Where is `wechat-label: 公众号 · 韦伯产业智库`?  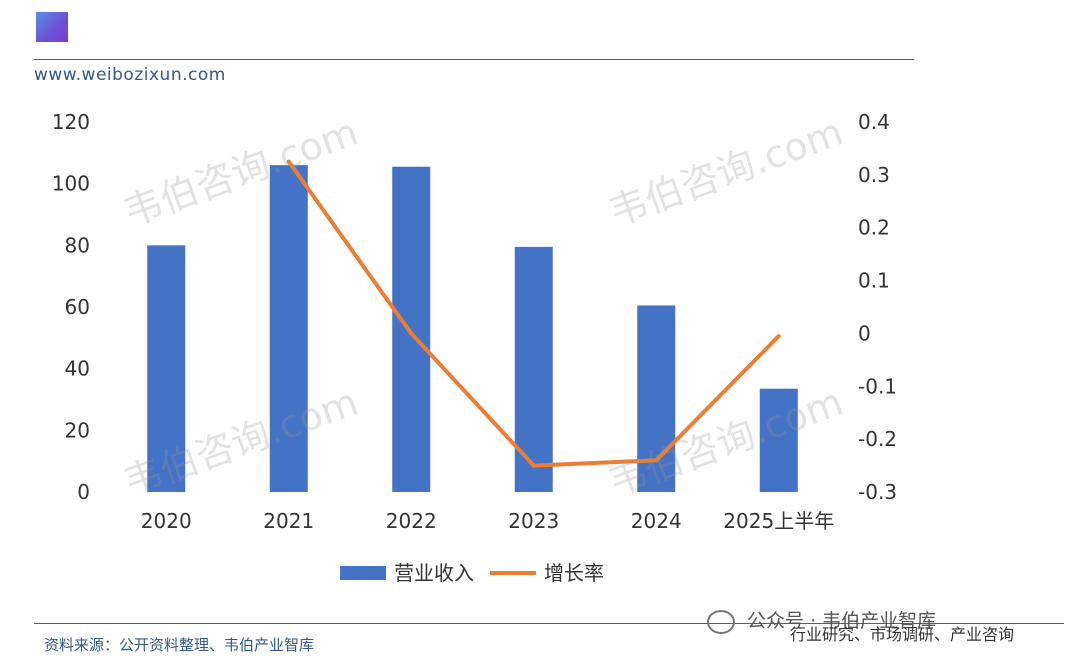 wechat-label: 公众号 · 韦伯产业智库 is located at coordinates (842, 621).